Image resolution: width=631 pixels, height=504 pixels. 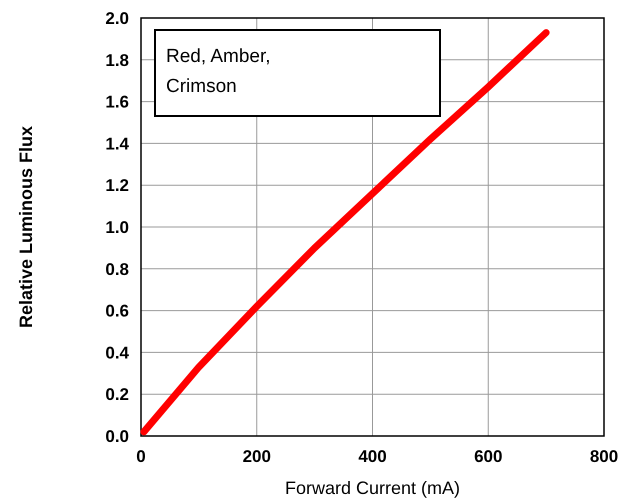 What do you see at coordinates (218, 71) in the screenshot?
I see `annotation: Red, Amber, Crimson` at bounding box center [218, 71].